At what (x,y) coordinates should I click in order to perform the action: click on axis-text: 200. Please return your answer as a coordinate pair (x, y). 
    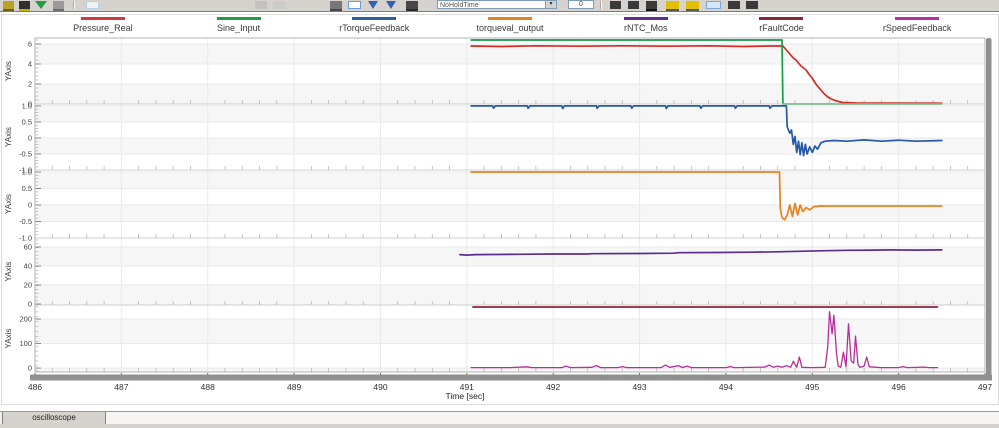
    Looking at the image, I should click on (25, 318).